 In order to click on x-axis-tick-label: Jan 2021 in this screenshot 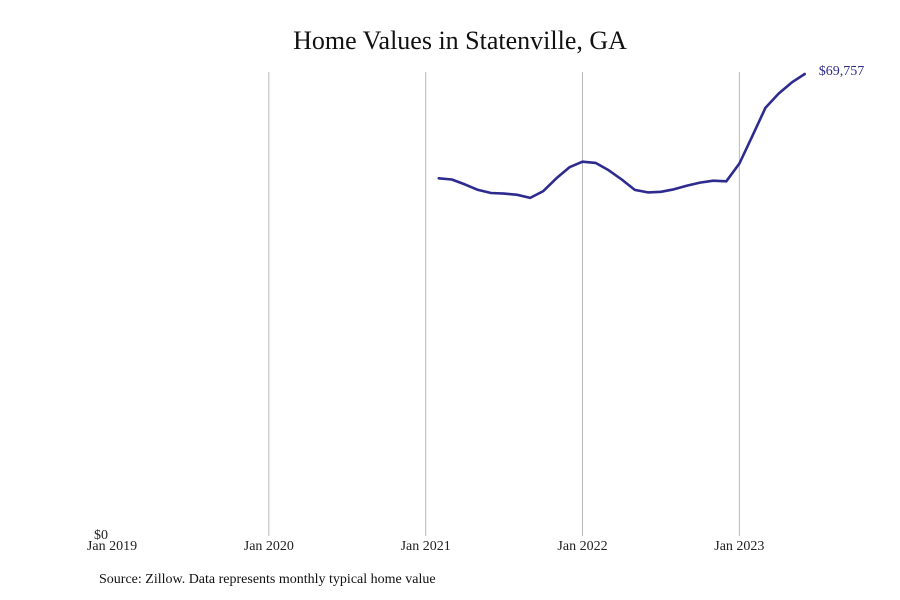, I will do `click(426, 546)`.